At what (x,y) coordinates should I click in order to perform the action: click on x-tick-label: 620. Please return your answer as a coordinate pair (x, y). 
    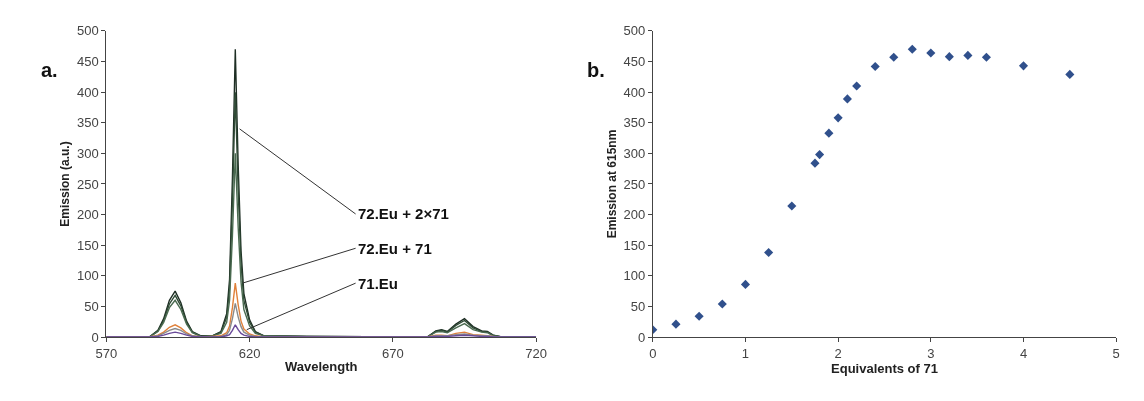
    Looking at the image, I should click on (249, 353).